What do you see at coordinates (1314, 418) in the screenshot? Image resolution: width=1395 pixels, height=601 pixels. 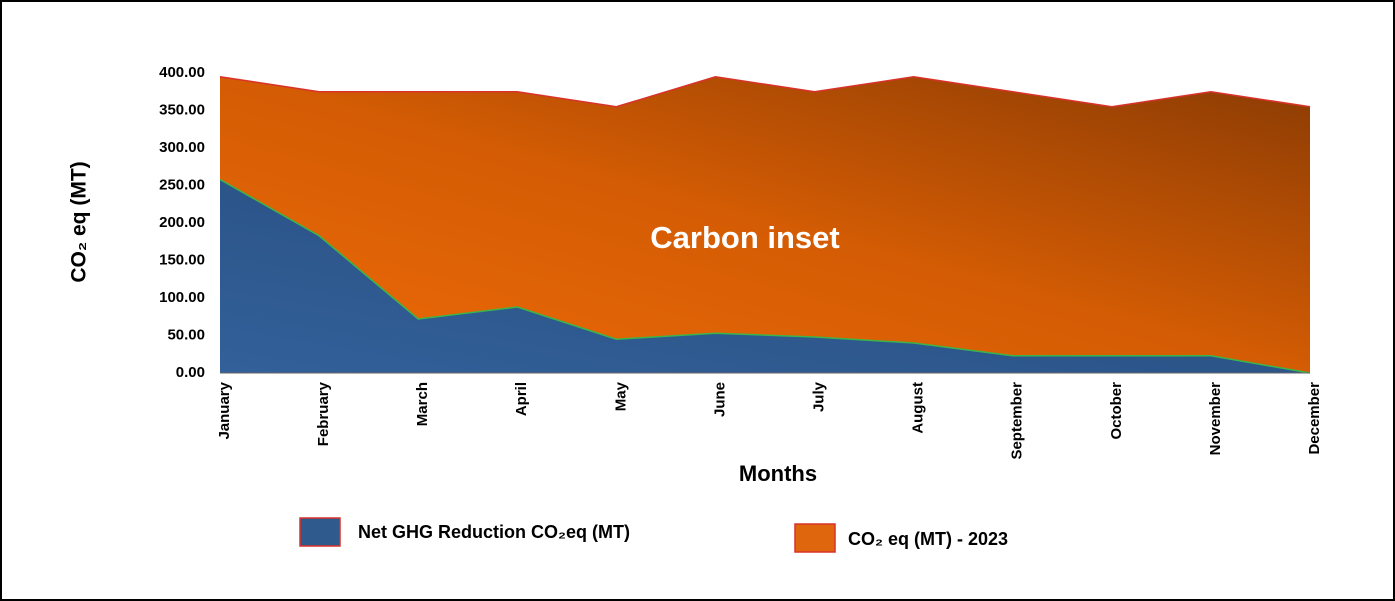 I see `x-tick-label: December` at bounding box center [1314, 418].